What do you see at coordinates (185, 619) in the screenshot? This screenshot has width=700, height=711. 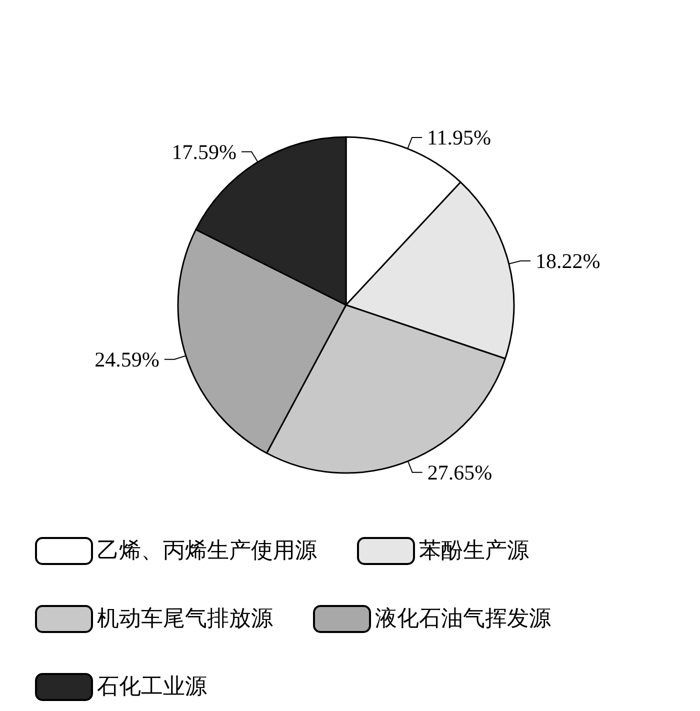 I see `legend-label: 机动车尾气排放源` at bounding box center [185, 619].